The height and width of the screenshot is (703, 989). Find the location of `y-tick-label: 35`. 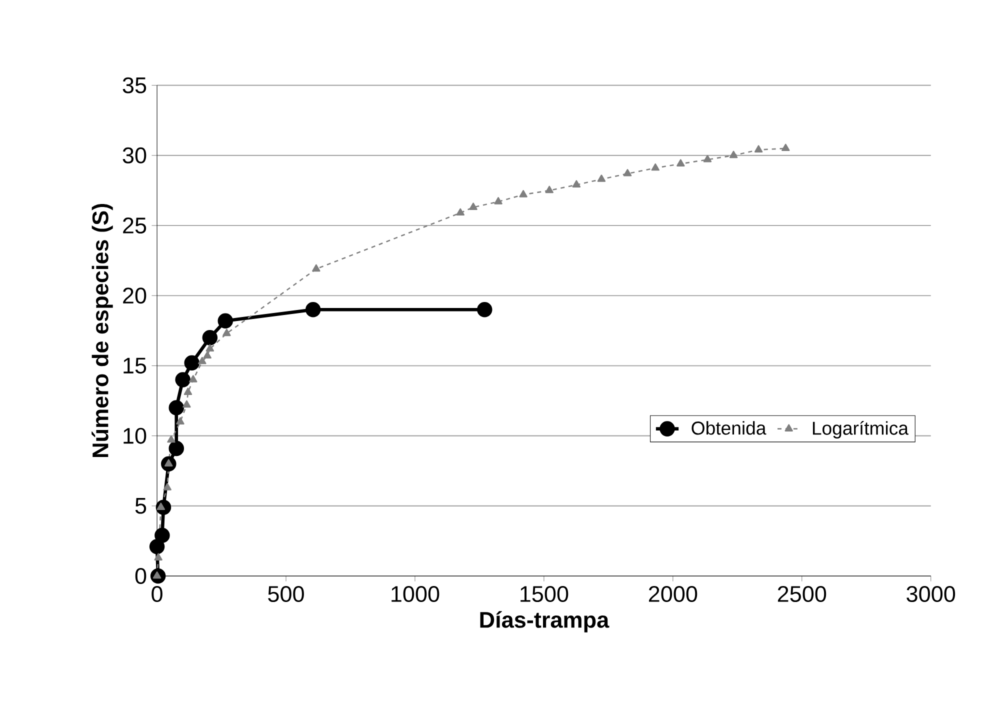

y-tick-label: 35 is located at coordinates (134, 85).